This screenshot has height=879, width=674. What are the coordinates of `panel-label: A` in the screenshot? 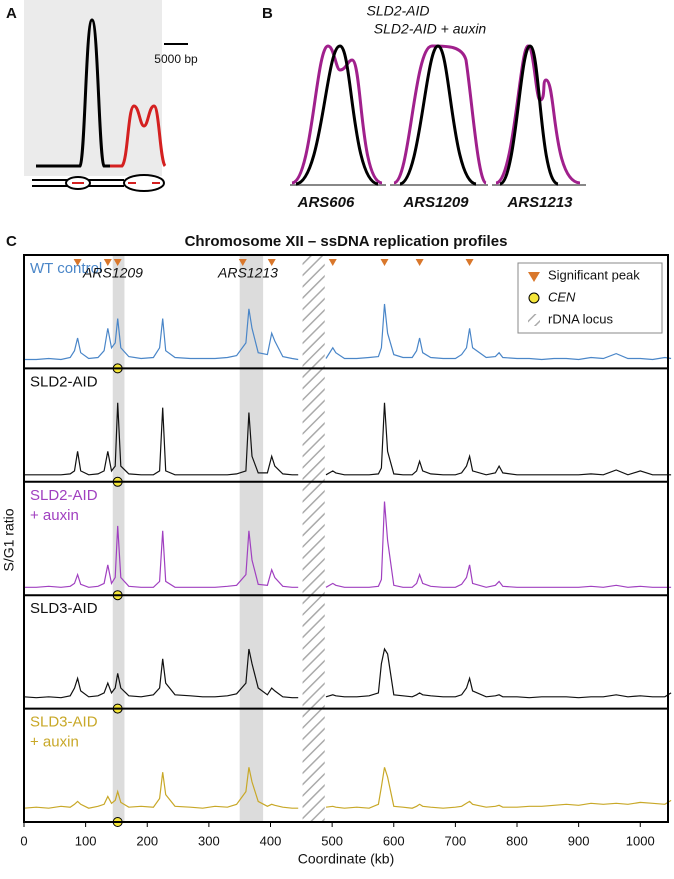 It's located at (11, 13).